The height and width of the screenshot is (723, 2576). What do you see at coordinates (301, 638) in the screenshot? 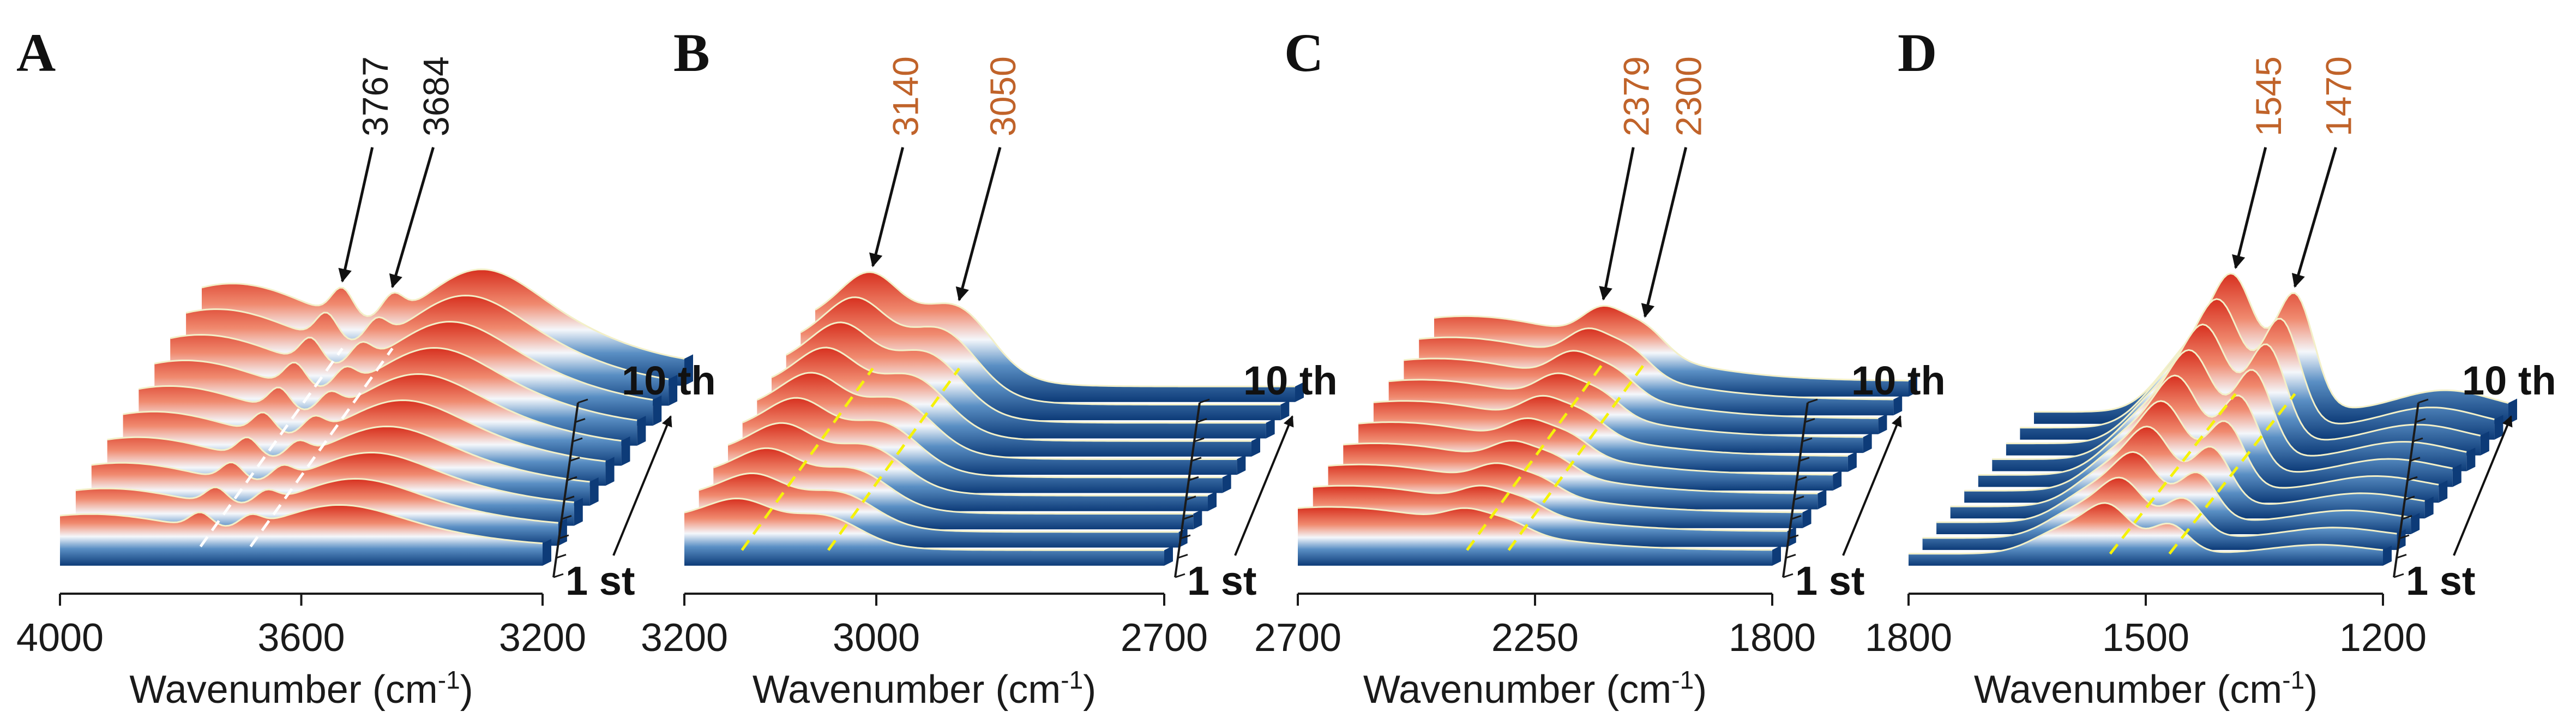
I see `x-tick-label: 3600` at bounding box center [301, 638].